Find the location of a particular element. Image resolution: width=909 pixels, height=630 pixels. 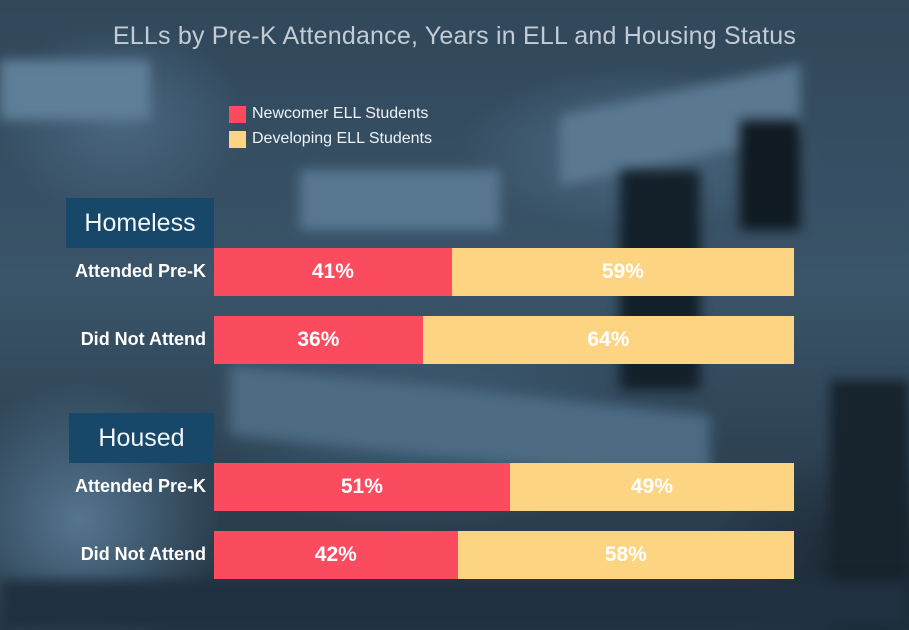

data-label: 36% is located at coordinates (318, 339).